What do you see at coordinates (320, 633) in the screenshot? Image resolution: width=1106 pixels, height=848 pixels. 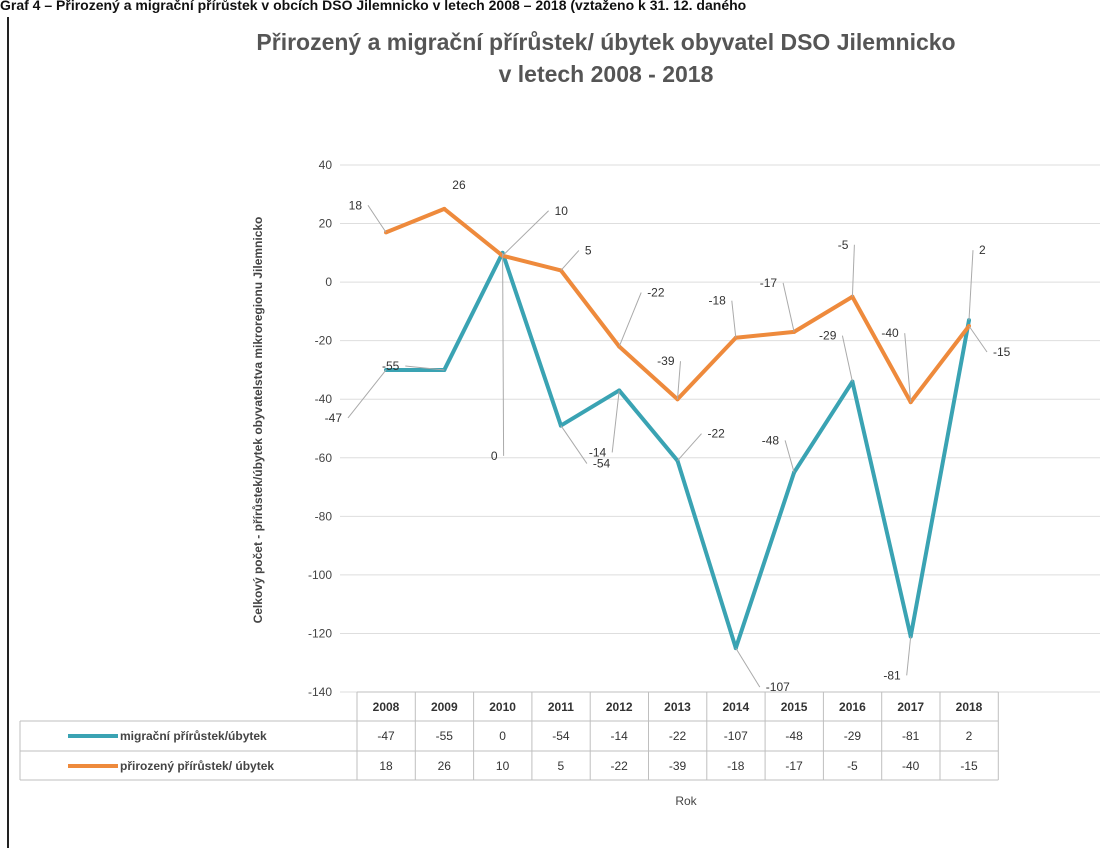 I see `y-tick-label: -120` at bounding box center [320, 633].